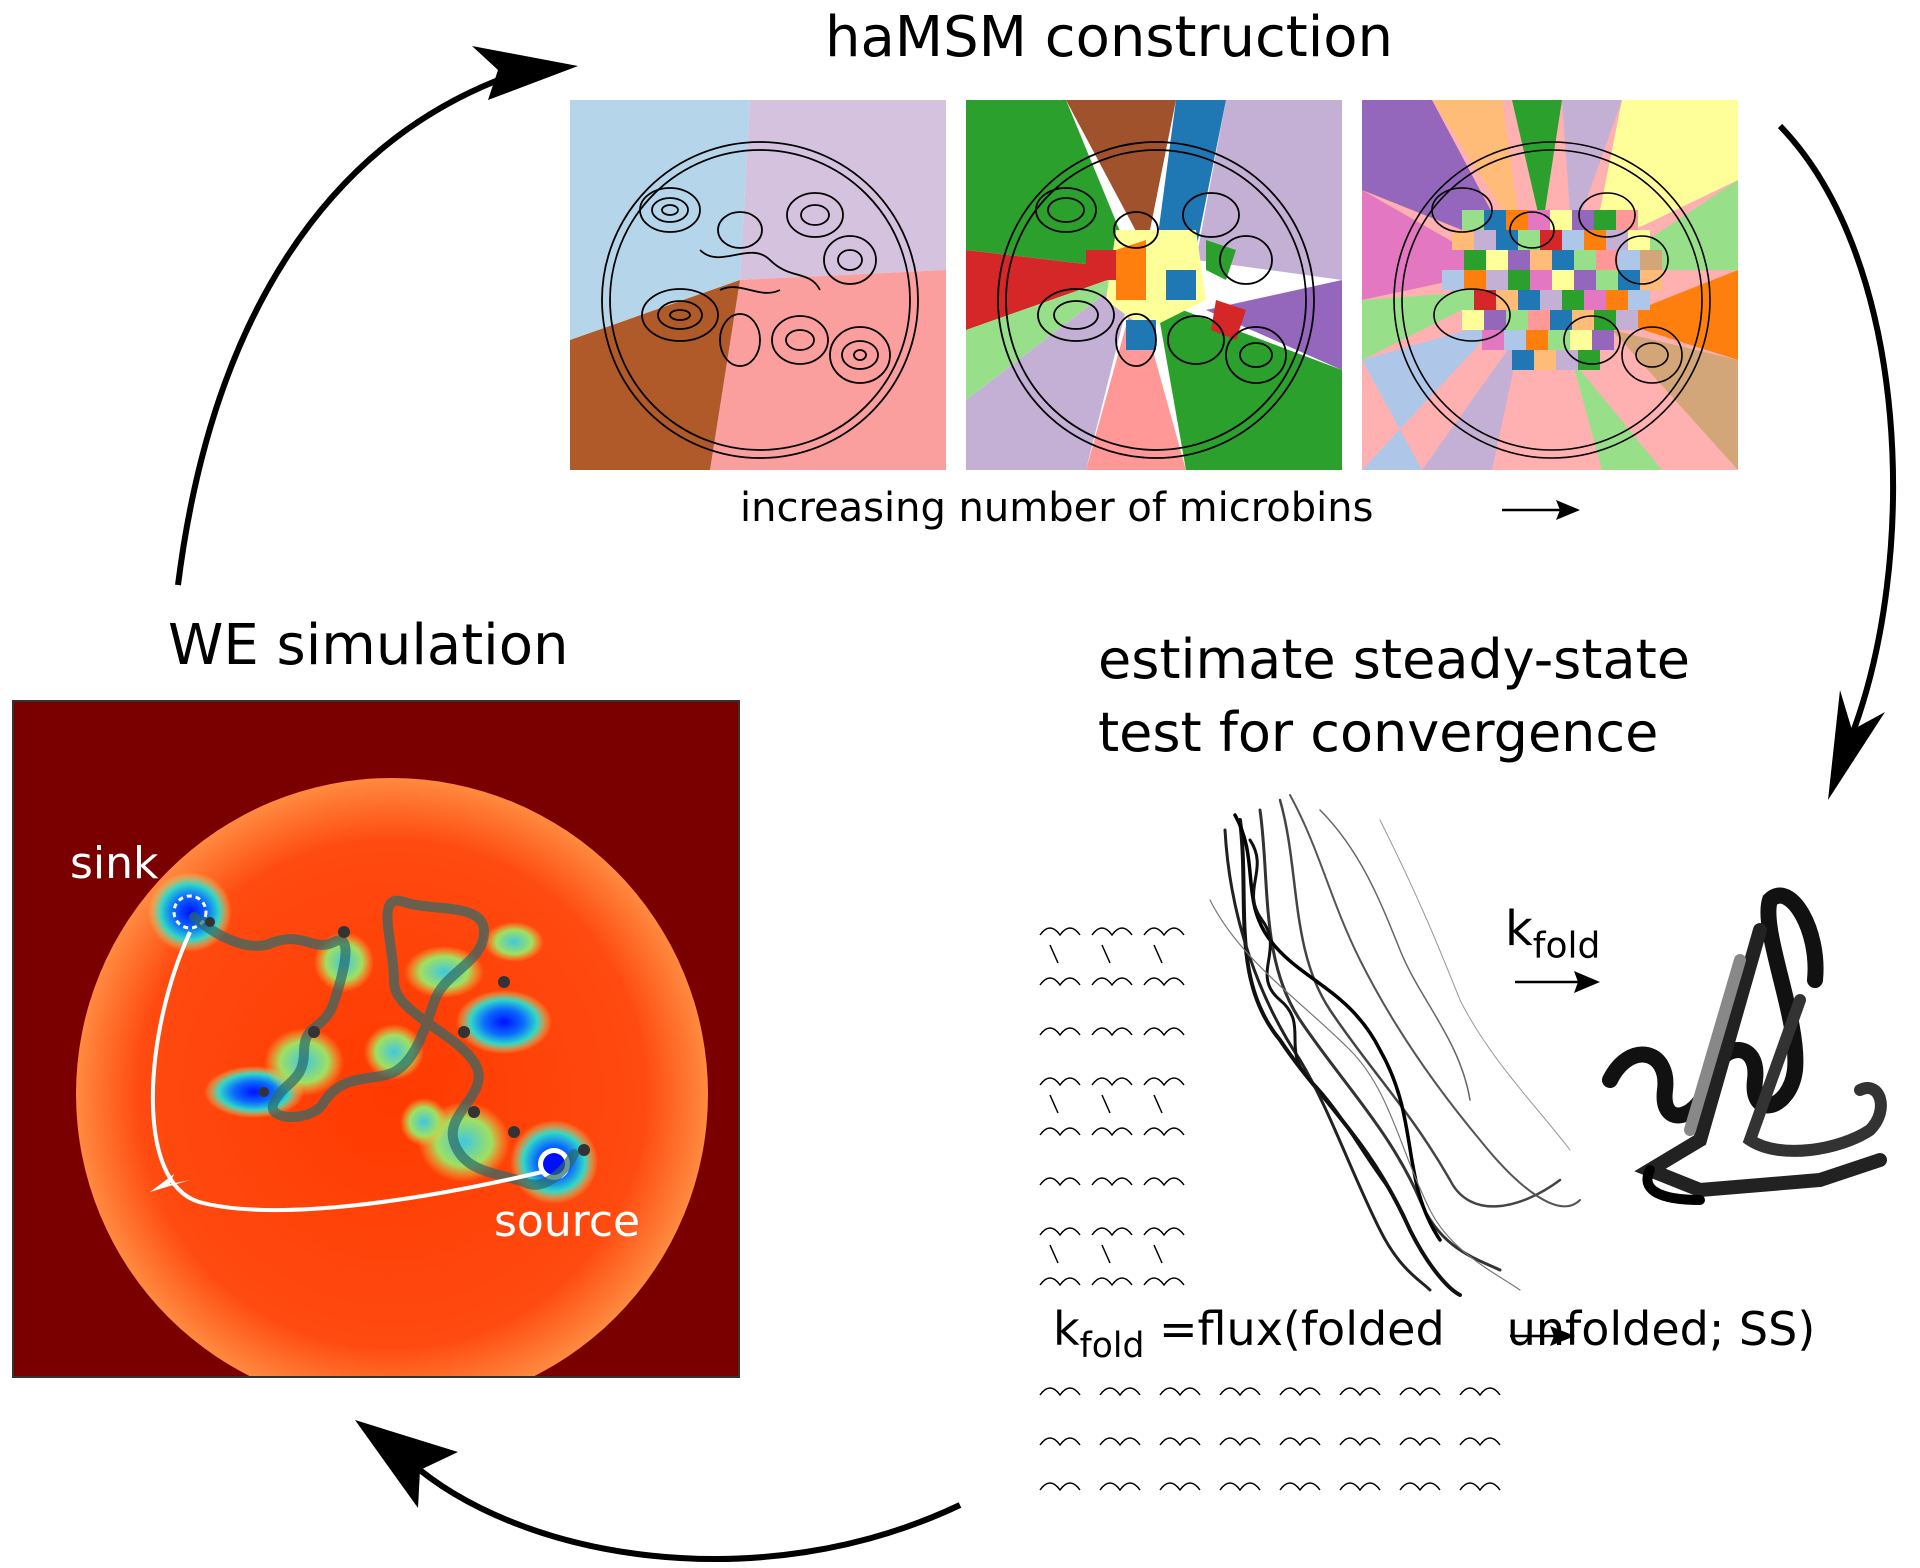  I want to click on estimate-title-line2: test for convergence, so click(1378, 732).